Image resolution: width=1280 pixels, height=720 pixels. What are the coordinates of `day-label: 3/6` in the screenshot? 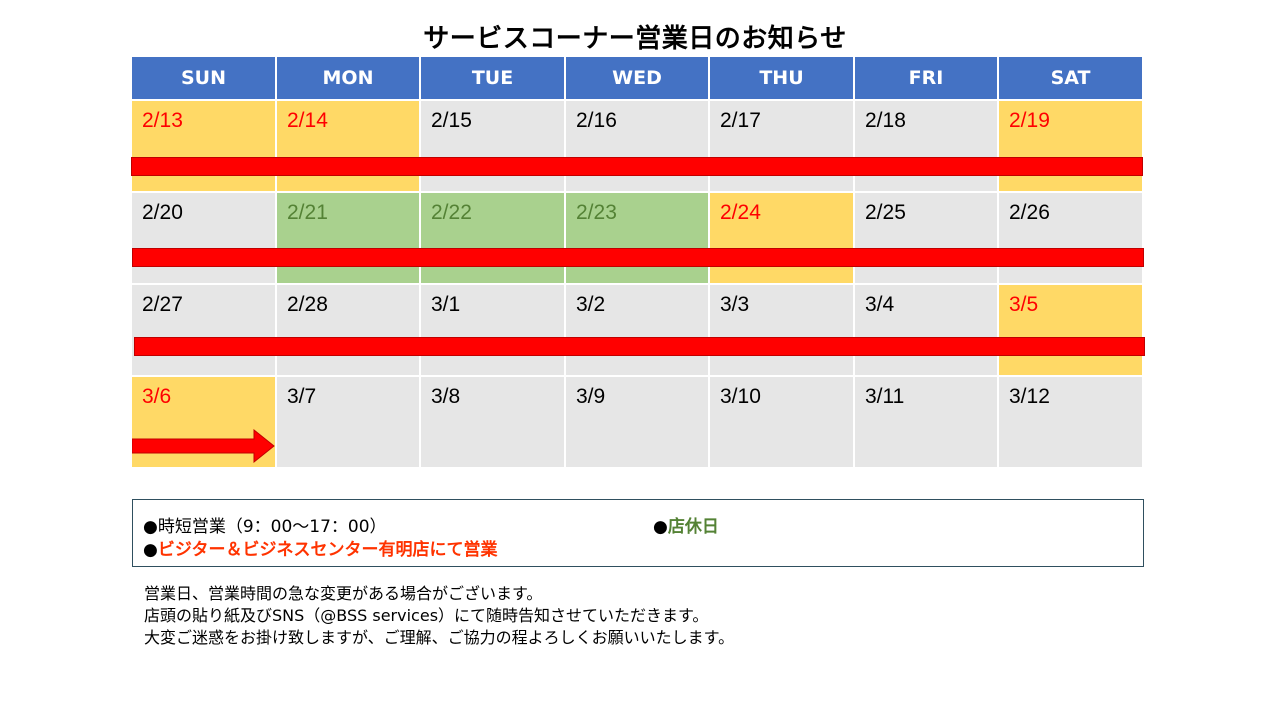 It's located at (157, 396).